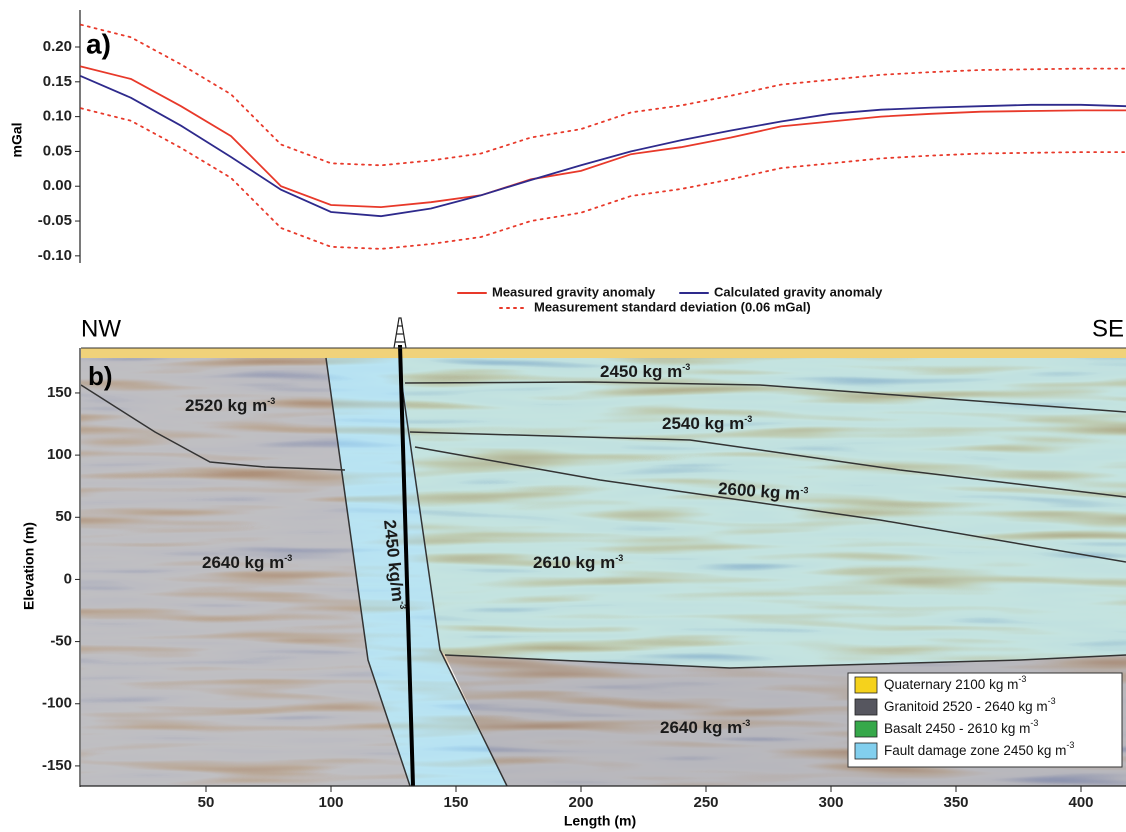 The width and height of the screenshot is (1126, 832). Describe the element at coordinates (57, 46) in the screenshot. I see `y-tick-label: 0.20` at that location.